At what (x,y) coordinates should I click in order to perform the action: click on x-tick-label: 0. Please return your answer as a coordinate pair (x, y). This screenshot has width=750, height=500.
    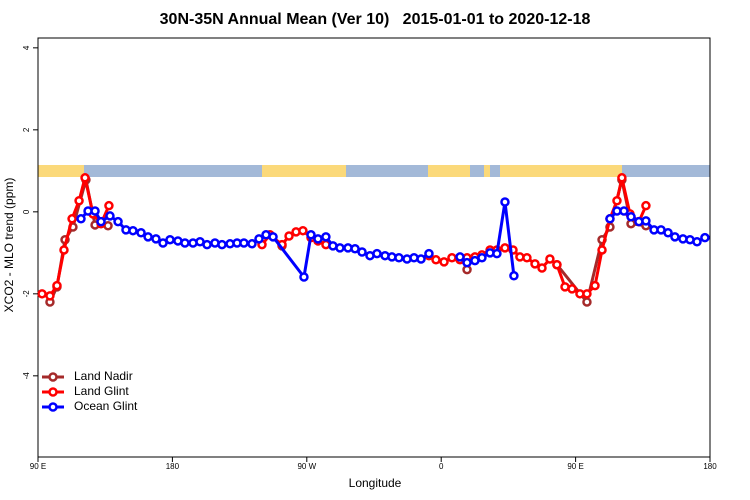
    Looking at the image, I should click on (441, 466).